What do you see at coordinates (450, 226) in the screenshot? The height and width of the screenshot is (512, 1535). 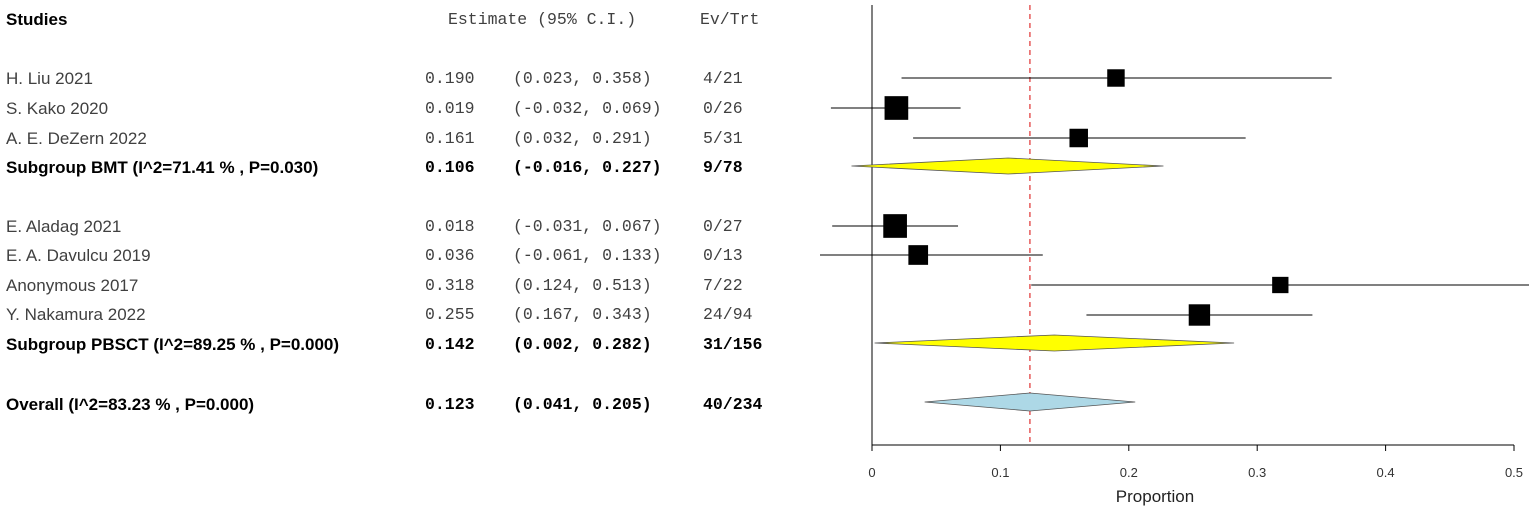 I see `row-estimate: 0.018` at bounding box center [450, 226].